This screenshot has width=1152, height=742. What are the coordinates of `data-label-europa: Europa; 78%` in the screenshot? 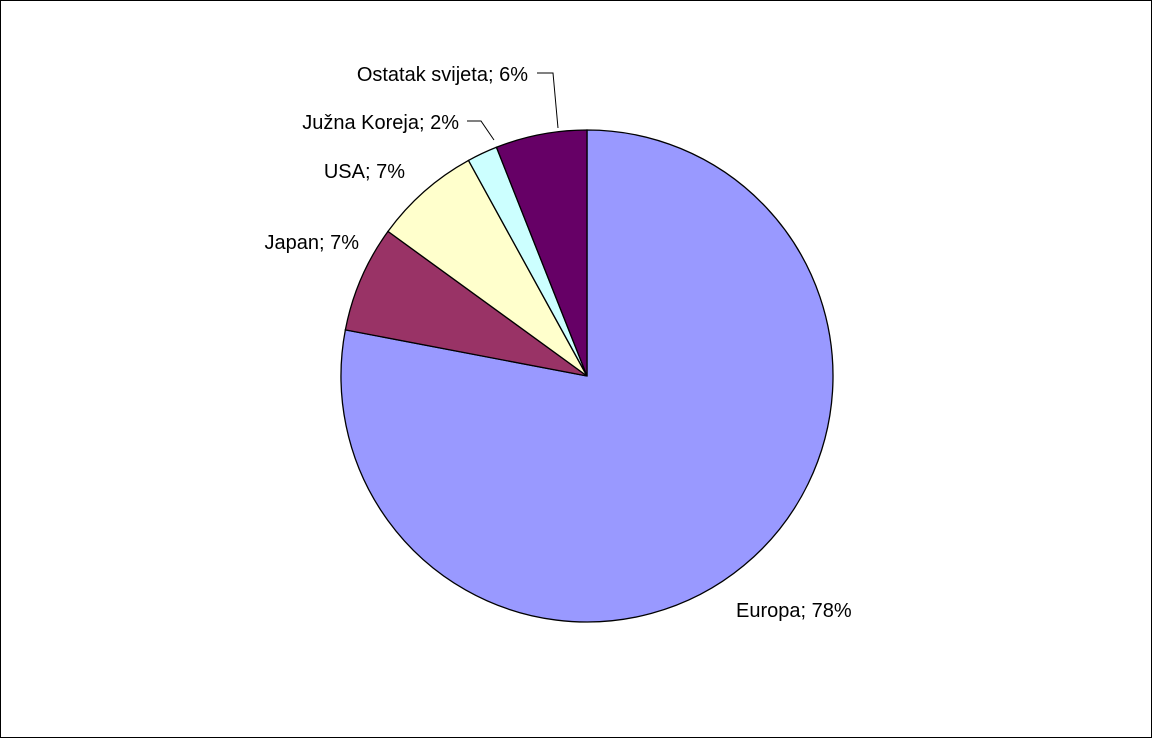 It's located at (794, 611).